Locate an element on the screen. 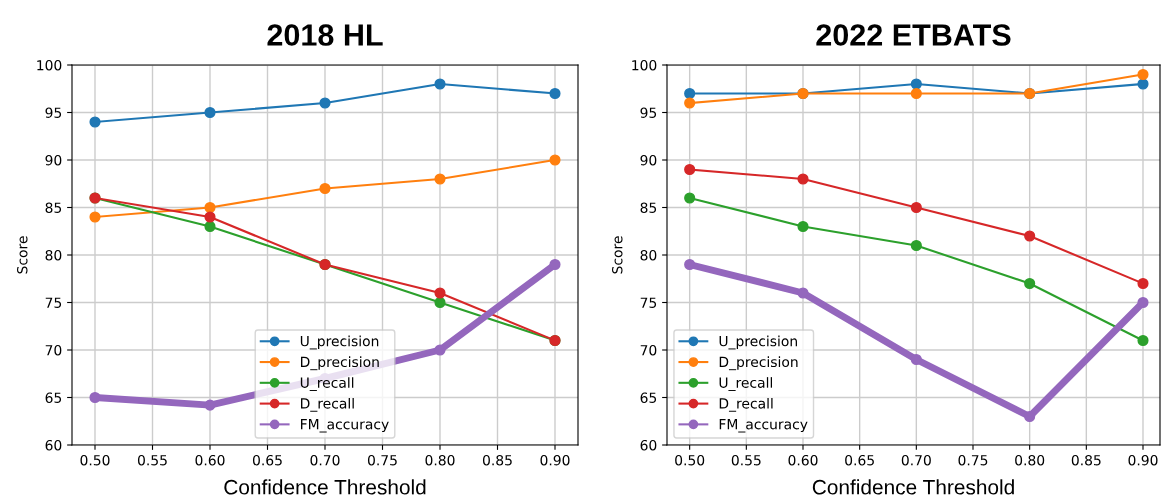 Image resolution: width=1163 pixels, height=499 pixels. chart-title: 2022 ETBATS is located at coordinates (913, 35).